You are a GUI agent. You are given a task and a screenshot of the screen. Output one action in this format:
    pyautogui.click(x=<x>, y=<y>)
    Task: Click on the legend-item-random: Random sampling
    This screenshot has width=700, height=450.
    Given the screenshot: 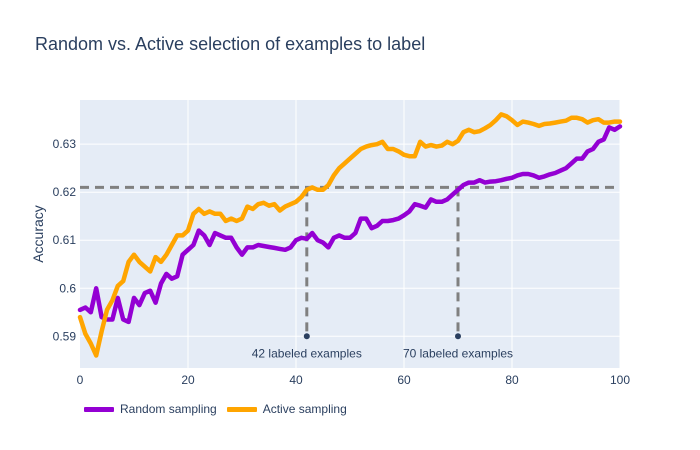 What is the action you would take?
    pyautogui.click(x=150, y=409)
    